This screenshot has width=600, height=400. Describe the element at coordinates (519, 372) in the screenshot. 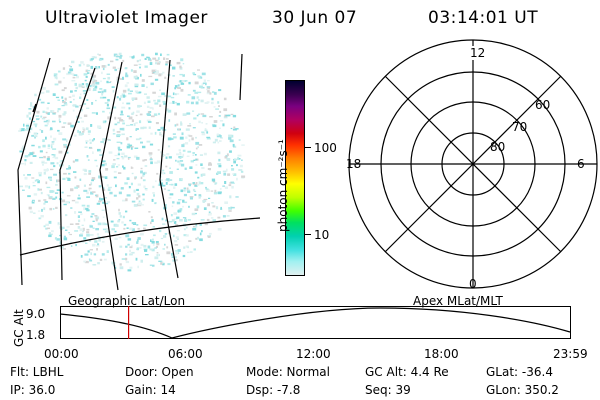

I see `status-glat: GLat: -36.4` at that location.